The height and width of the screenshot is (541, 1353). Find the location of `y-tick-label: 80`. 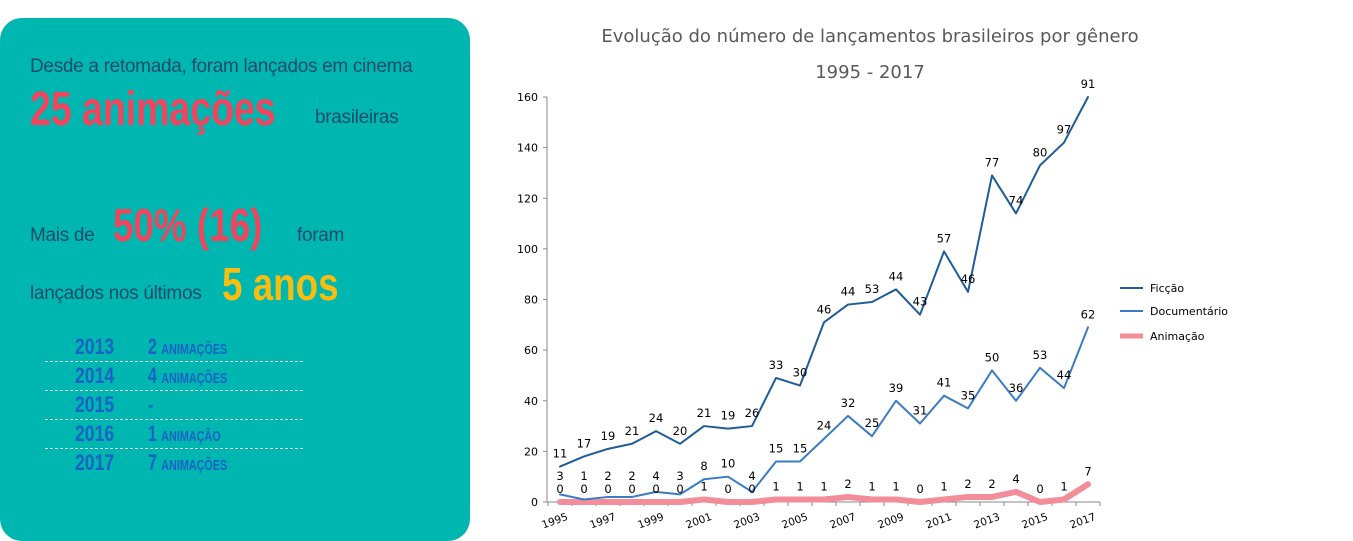

y-tick-label: 80 is located at coordinates (531, 300).